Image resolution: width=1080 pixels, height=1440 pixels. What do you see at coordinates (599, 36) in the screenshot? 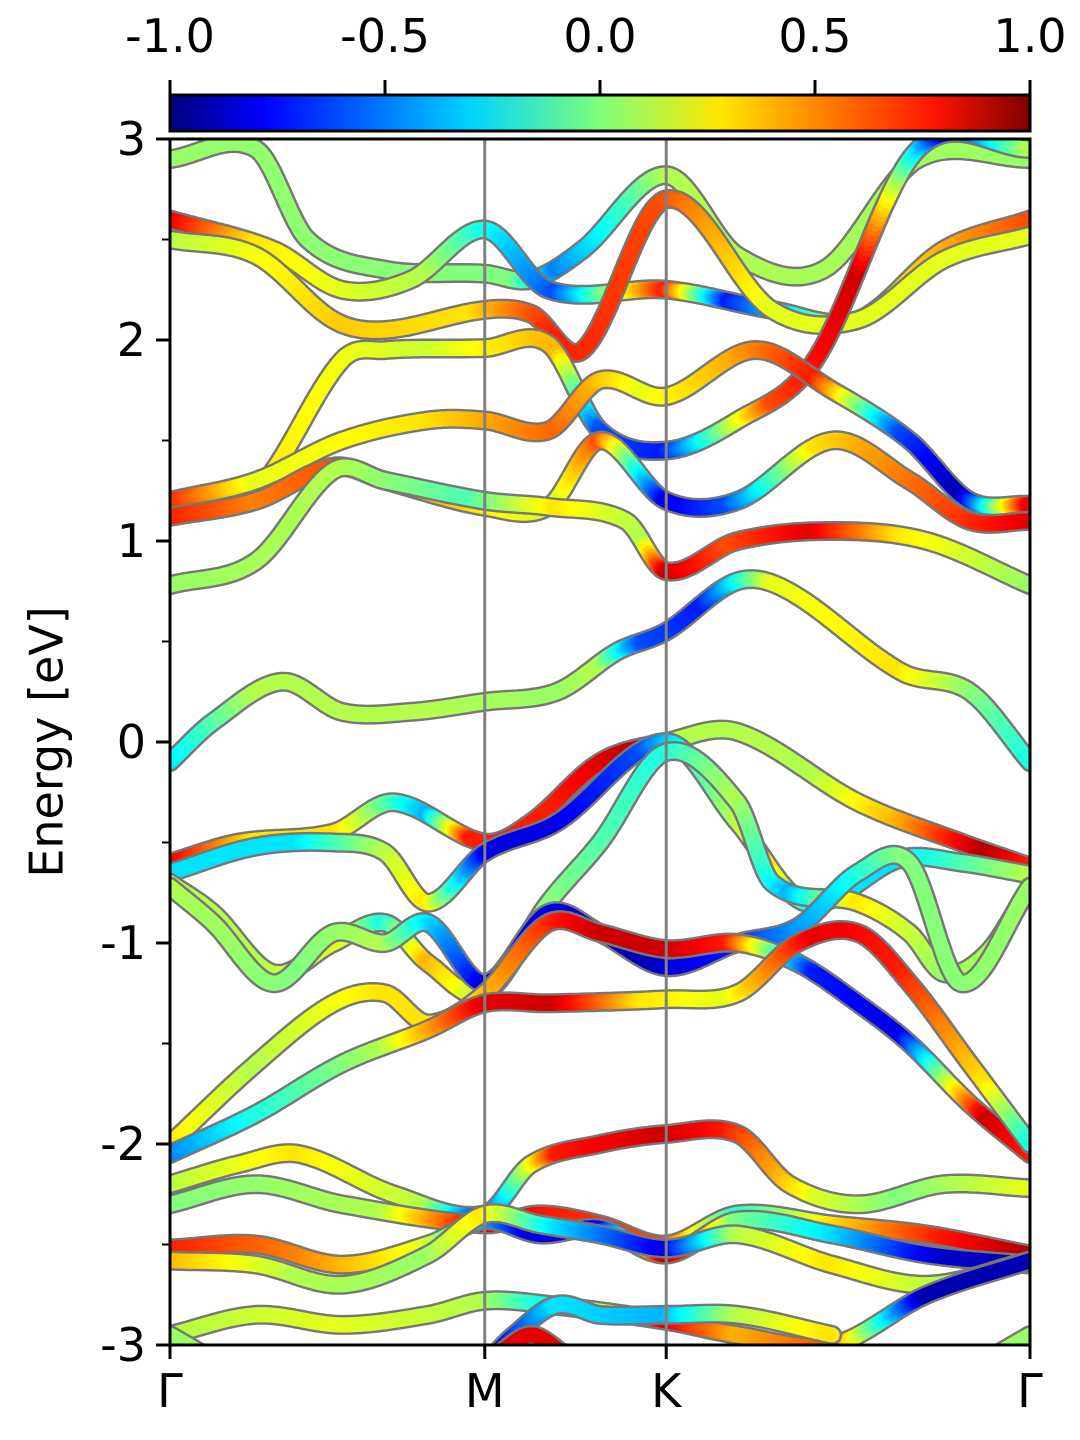
I see `colorbar-tick-label: 0.0` at bounding box center [599, 36].